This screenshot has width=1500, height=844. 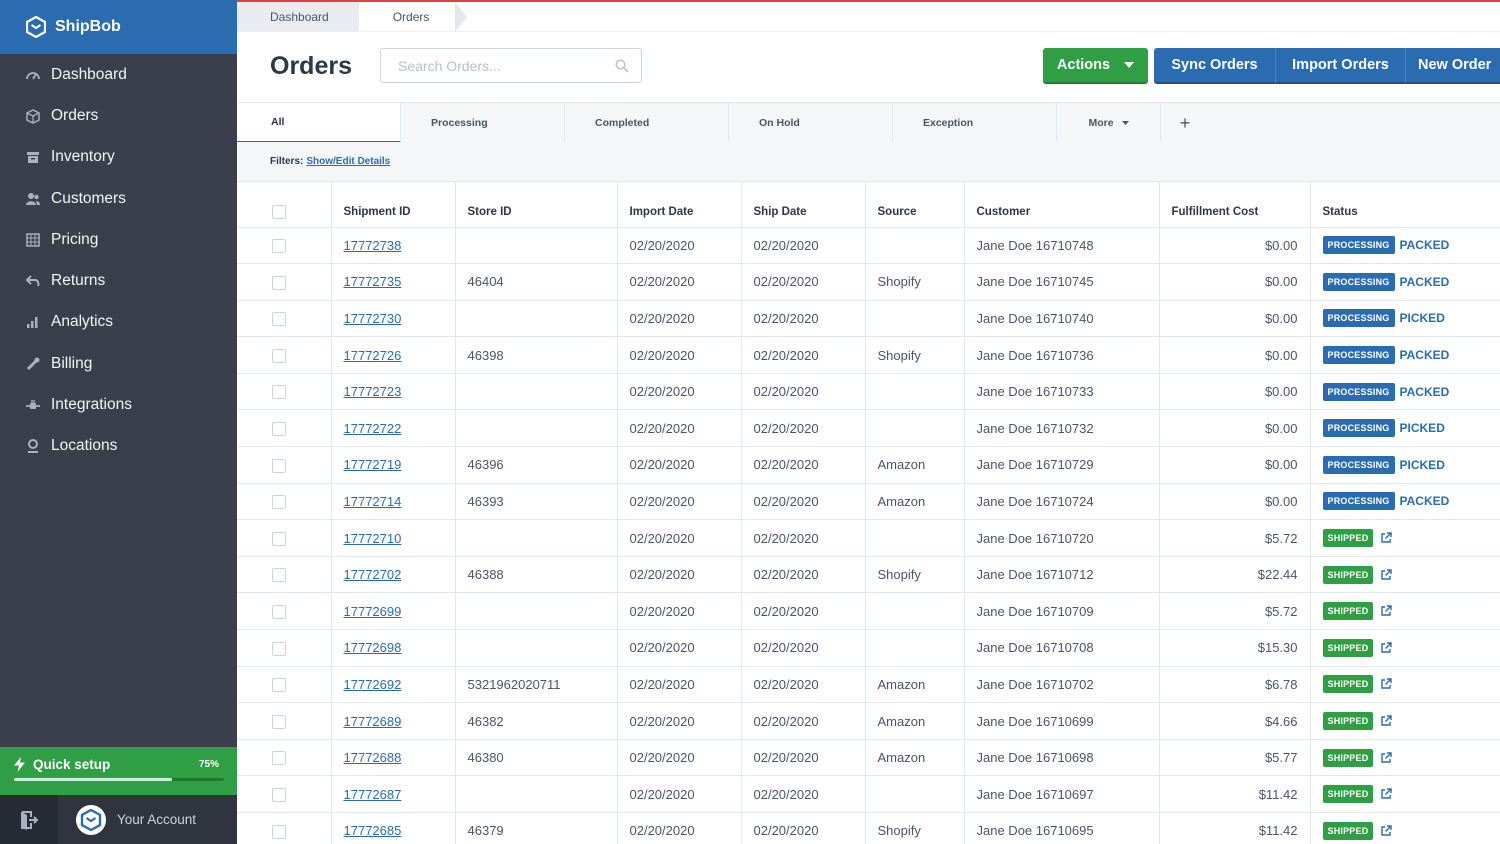 I want to click on search-box, so click(x=511, y=65).